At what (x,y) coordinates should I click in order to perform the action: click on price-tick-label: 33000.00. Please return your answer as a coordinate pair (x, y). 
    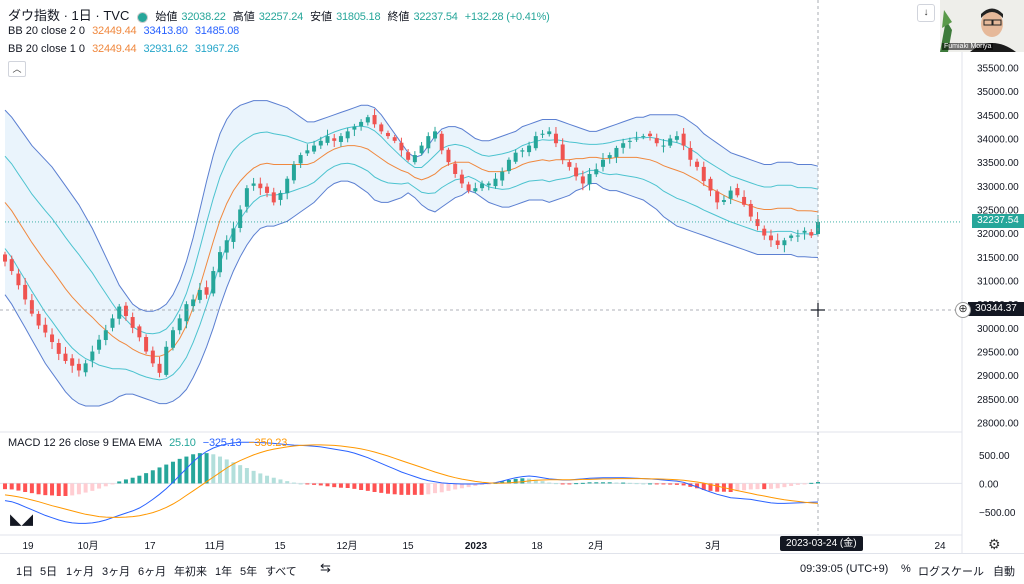
    Looking at the image, I should click on (998, 187).